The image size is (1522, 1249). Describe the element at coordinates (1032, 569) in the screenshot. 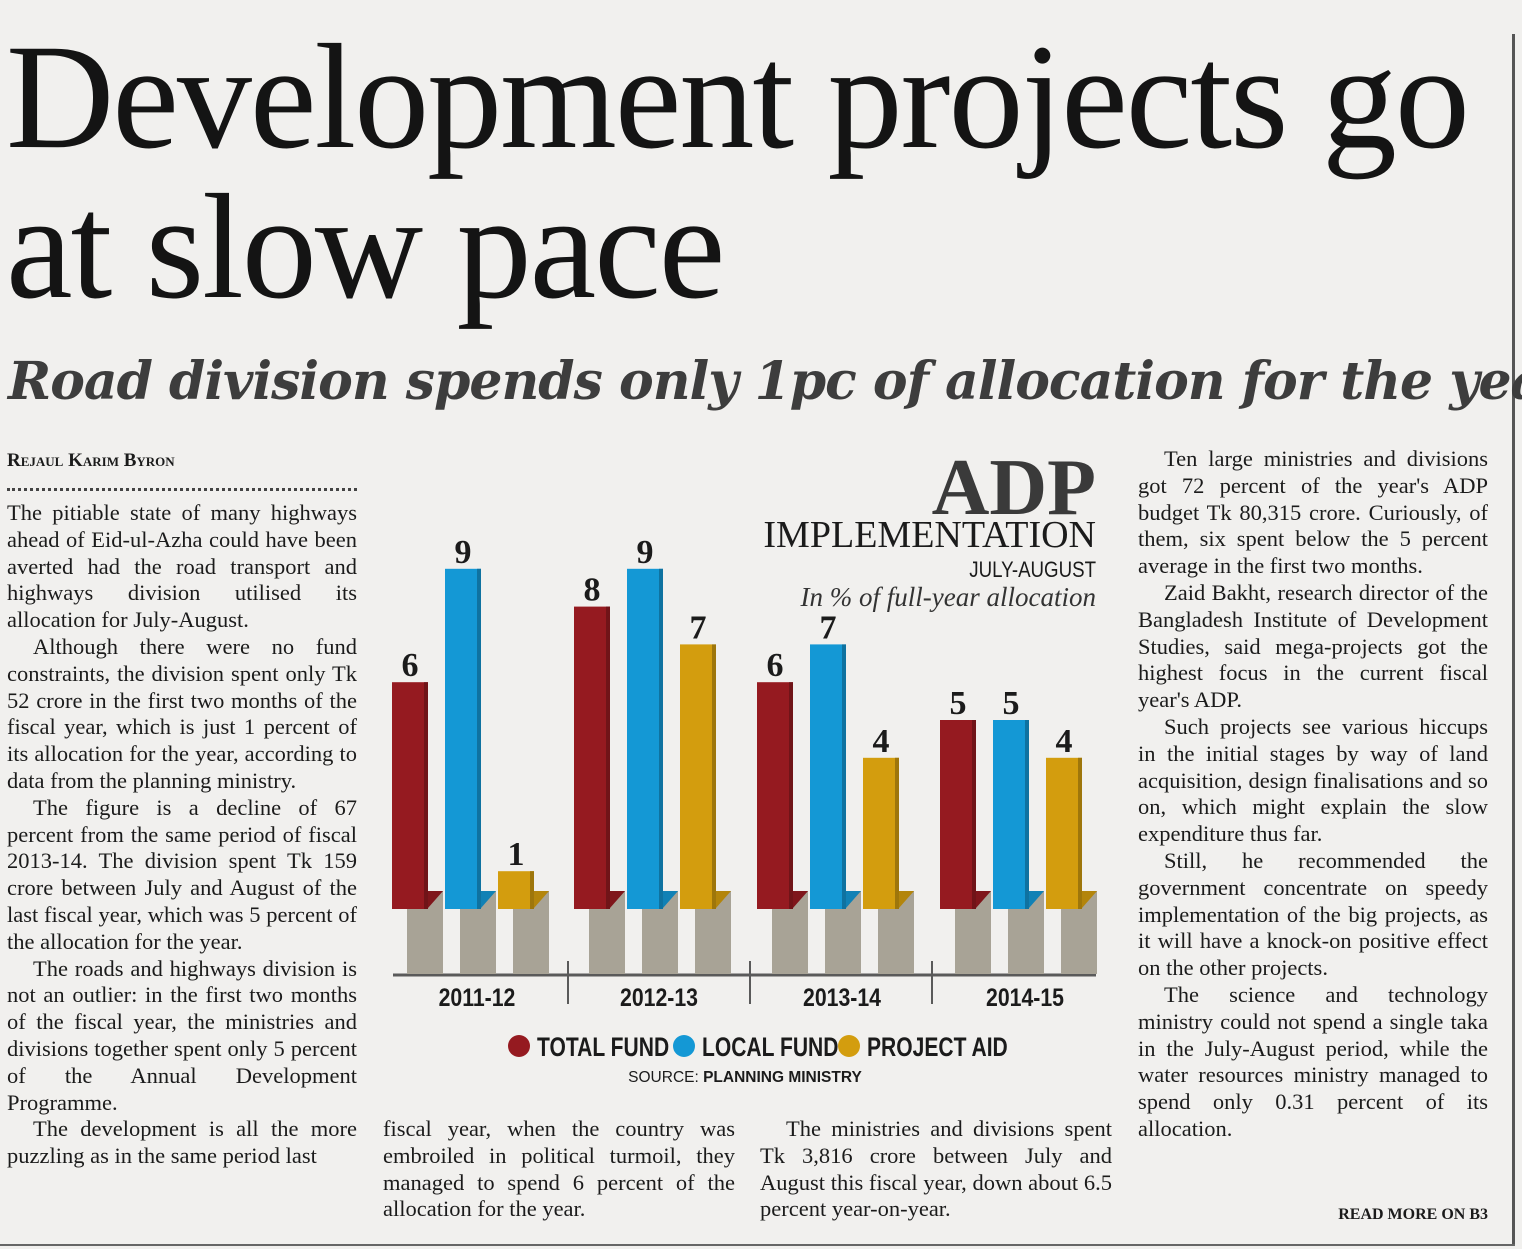

I see `chart-period: JULY-AUGUST` at that location.